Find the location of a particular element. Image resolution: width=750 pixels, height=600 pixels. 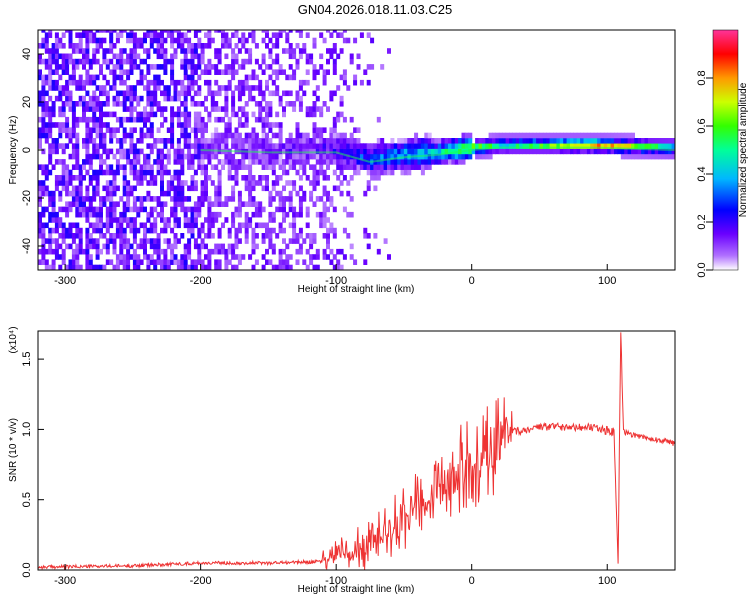

spectrogram-y-tick-label: 0 is located at coordinates (27, 150).